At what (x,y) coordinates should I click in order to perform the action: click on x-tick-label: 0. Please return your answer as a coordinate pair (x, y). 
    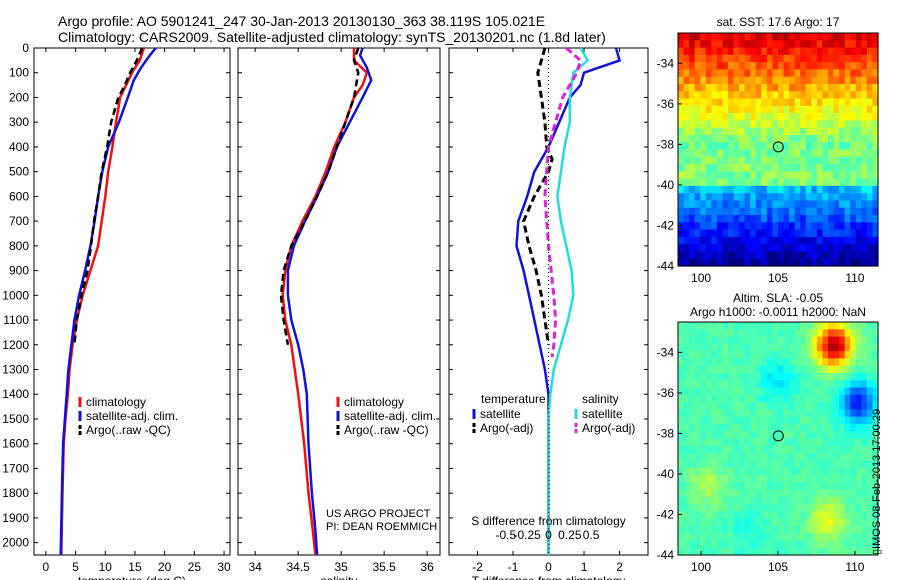
    Looking at the image, I should click on (548, 567).